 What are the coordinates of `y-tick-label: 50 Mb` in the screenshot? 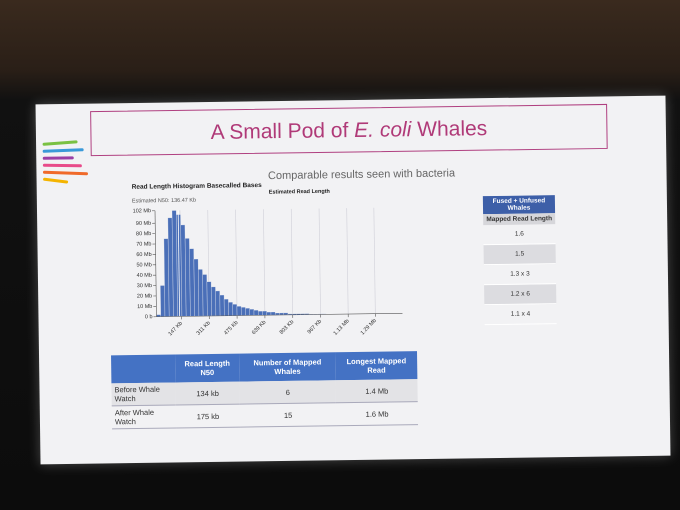 It's located at (143, 265).